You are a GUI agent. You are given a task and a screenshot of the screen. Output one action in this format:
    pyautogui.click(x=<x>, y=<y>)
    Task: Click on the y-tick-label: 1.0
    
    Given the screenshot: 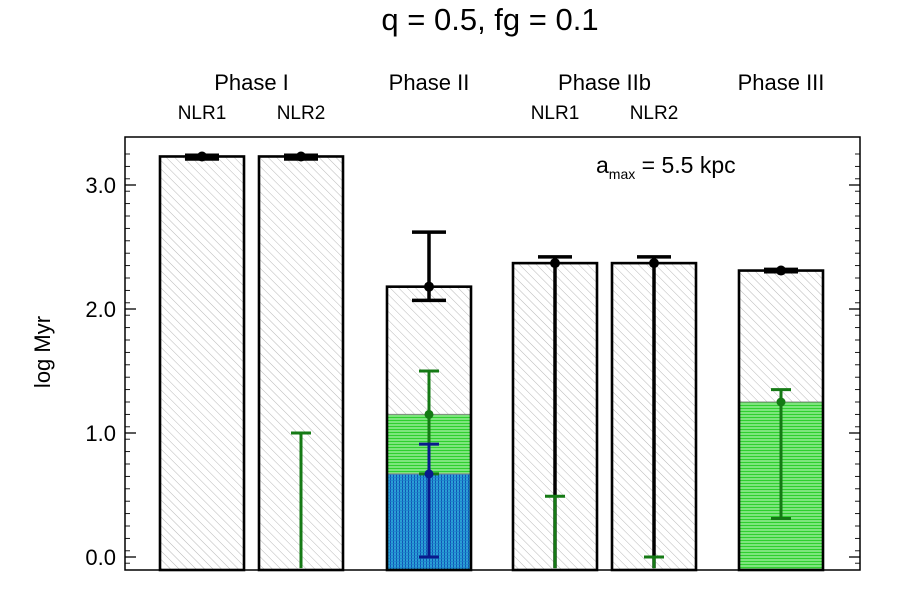 What is the action you would take?
    pyautogui.click(x=100, y=433)
    